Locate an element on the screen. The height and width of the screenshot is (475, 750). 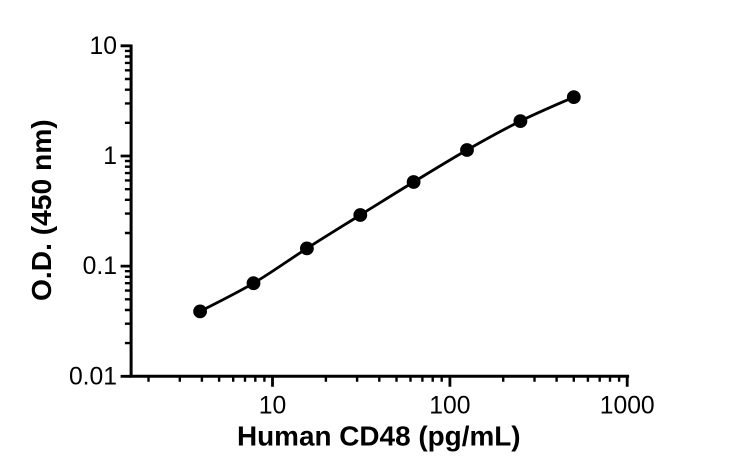
svg-text: Human CD48 (pg/mL) is located at coordinates (379, 435).